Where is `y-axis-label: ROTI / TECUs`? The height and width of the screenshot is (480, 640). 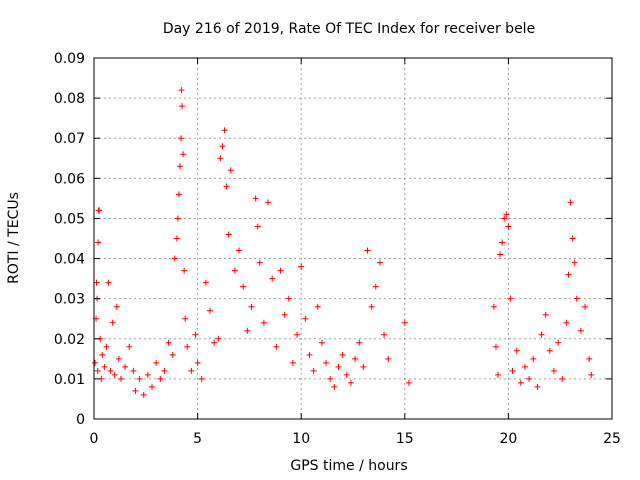 y-axis-label: ROTI / TECUs is located at coordinates (14, 238).